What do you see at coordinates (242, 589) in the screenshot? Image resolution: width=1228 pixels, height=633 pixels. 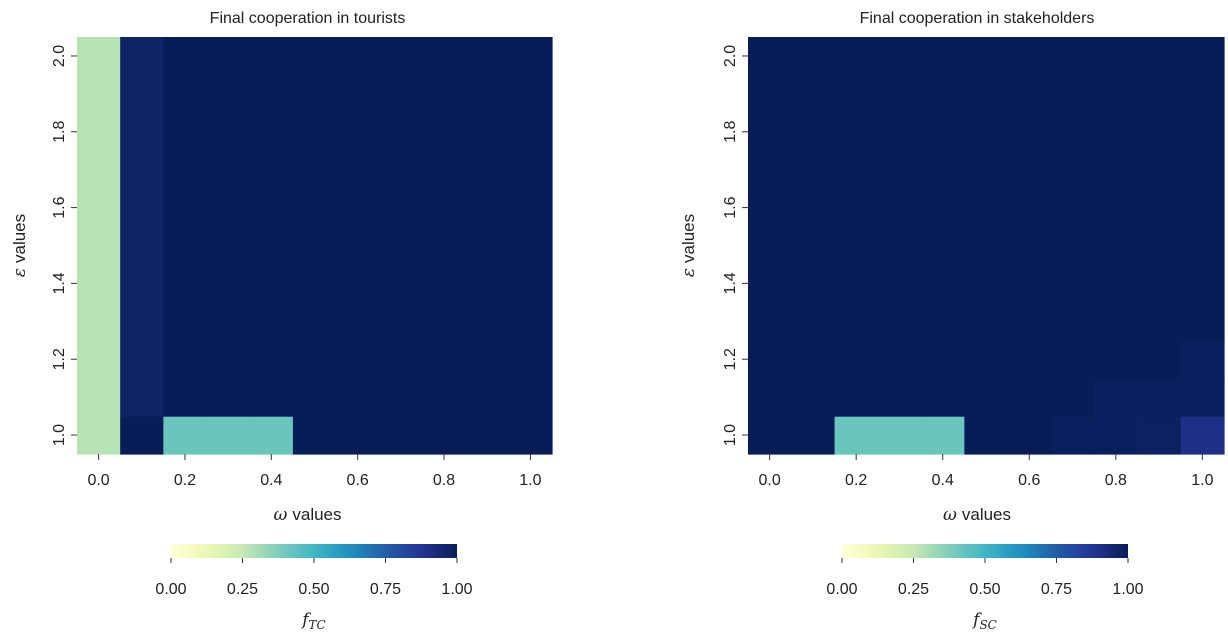 I see `colorbar-tick-label: 0.25` at bounding box center [242, 589].